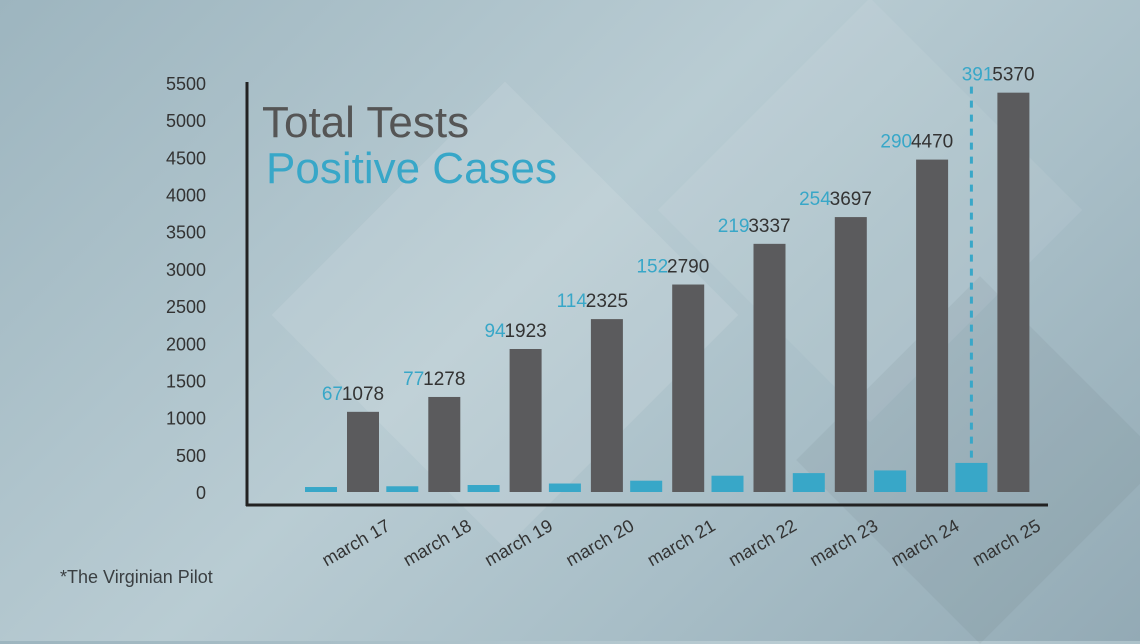 The image size is (1140, 644). I want to click on x-tick-label: march 21, so click(681, 542).